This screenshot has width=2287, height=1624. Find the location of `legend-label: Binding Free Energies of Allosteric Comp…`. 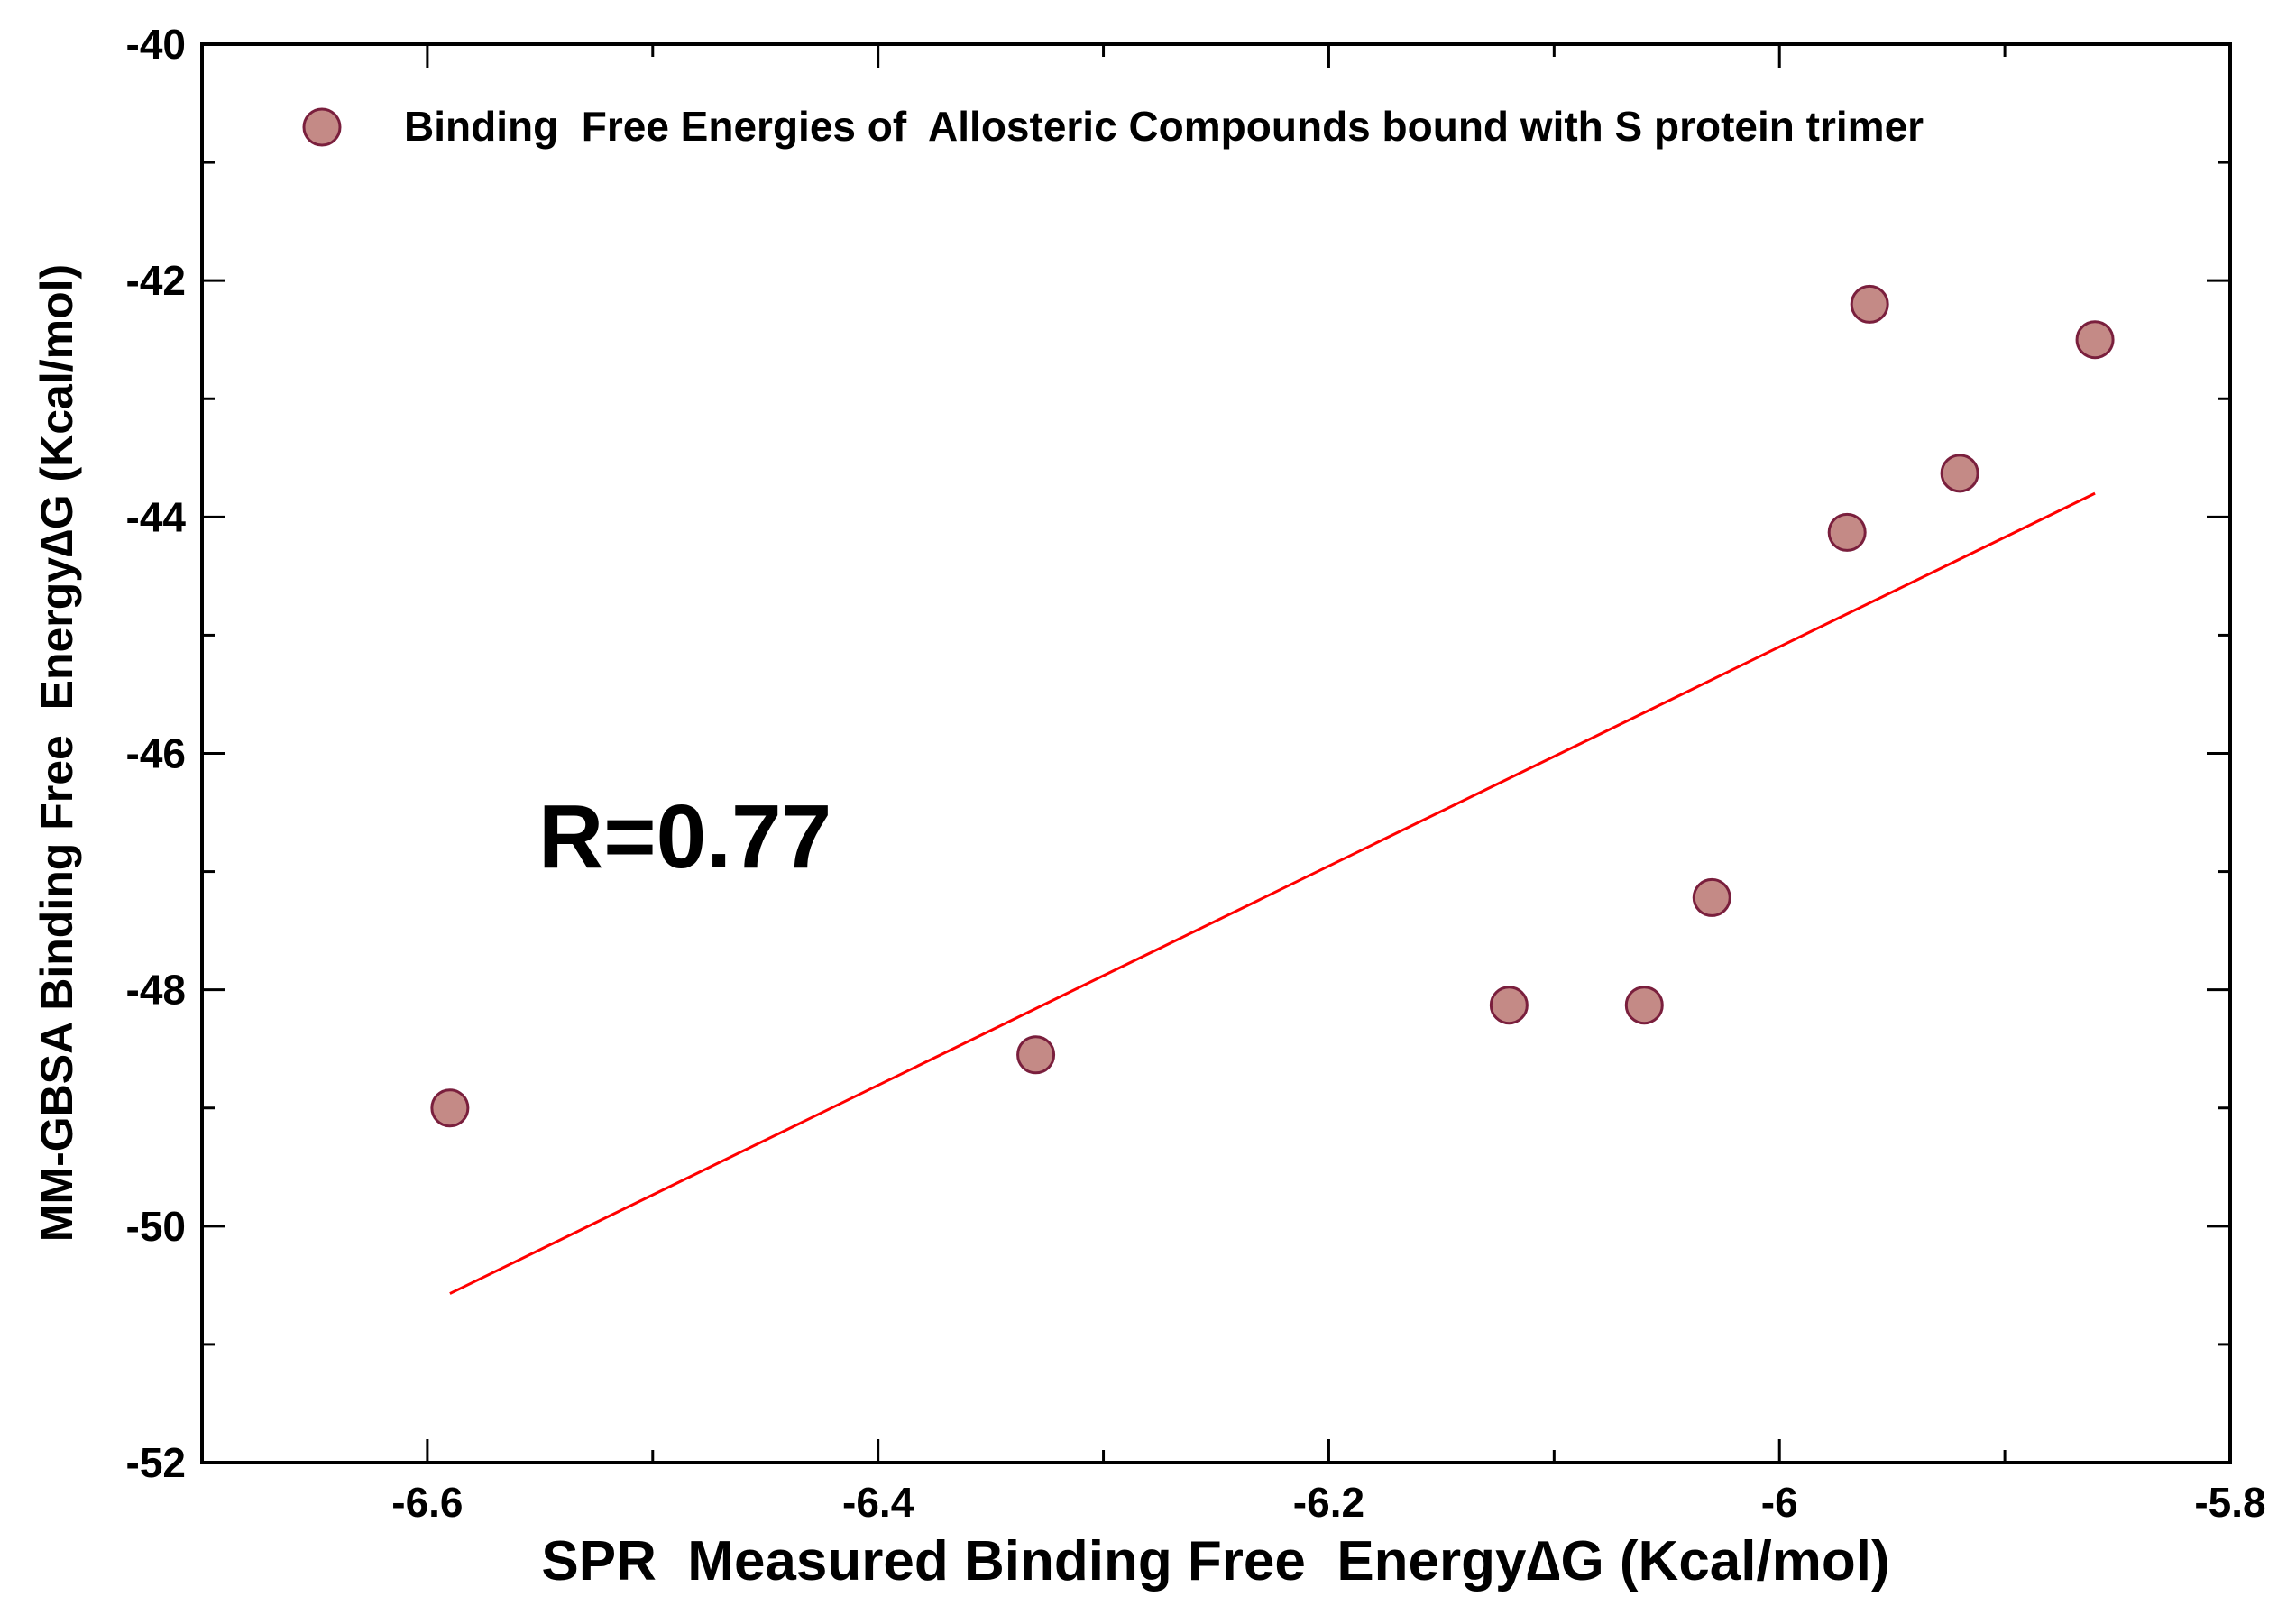

legend-label: Binding Free Energies of Allosteric Comp… is located at coordinates (1164, 127).